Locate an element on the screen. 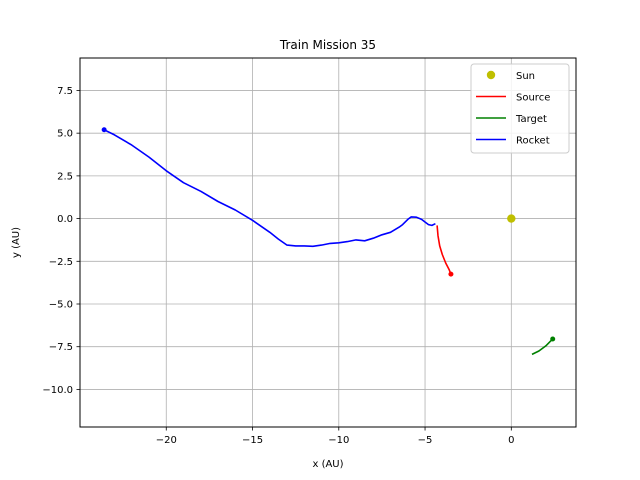 The height and width of the screenshot is (480, 640). x-tick-label: −20 is located at coordinates (166, 440).